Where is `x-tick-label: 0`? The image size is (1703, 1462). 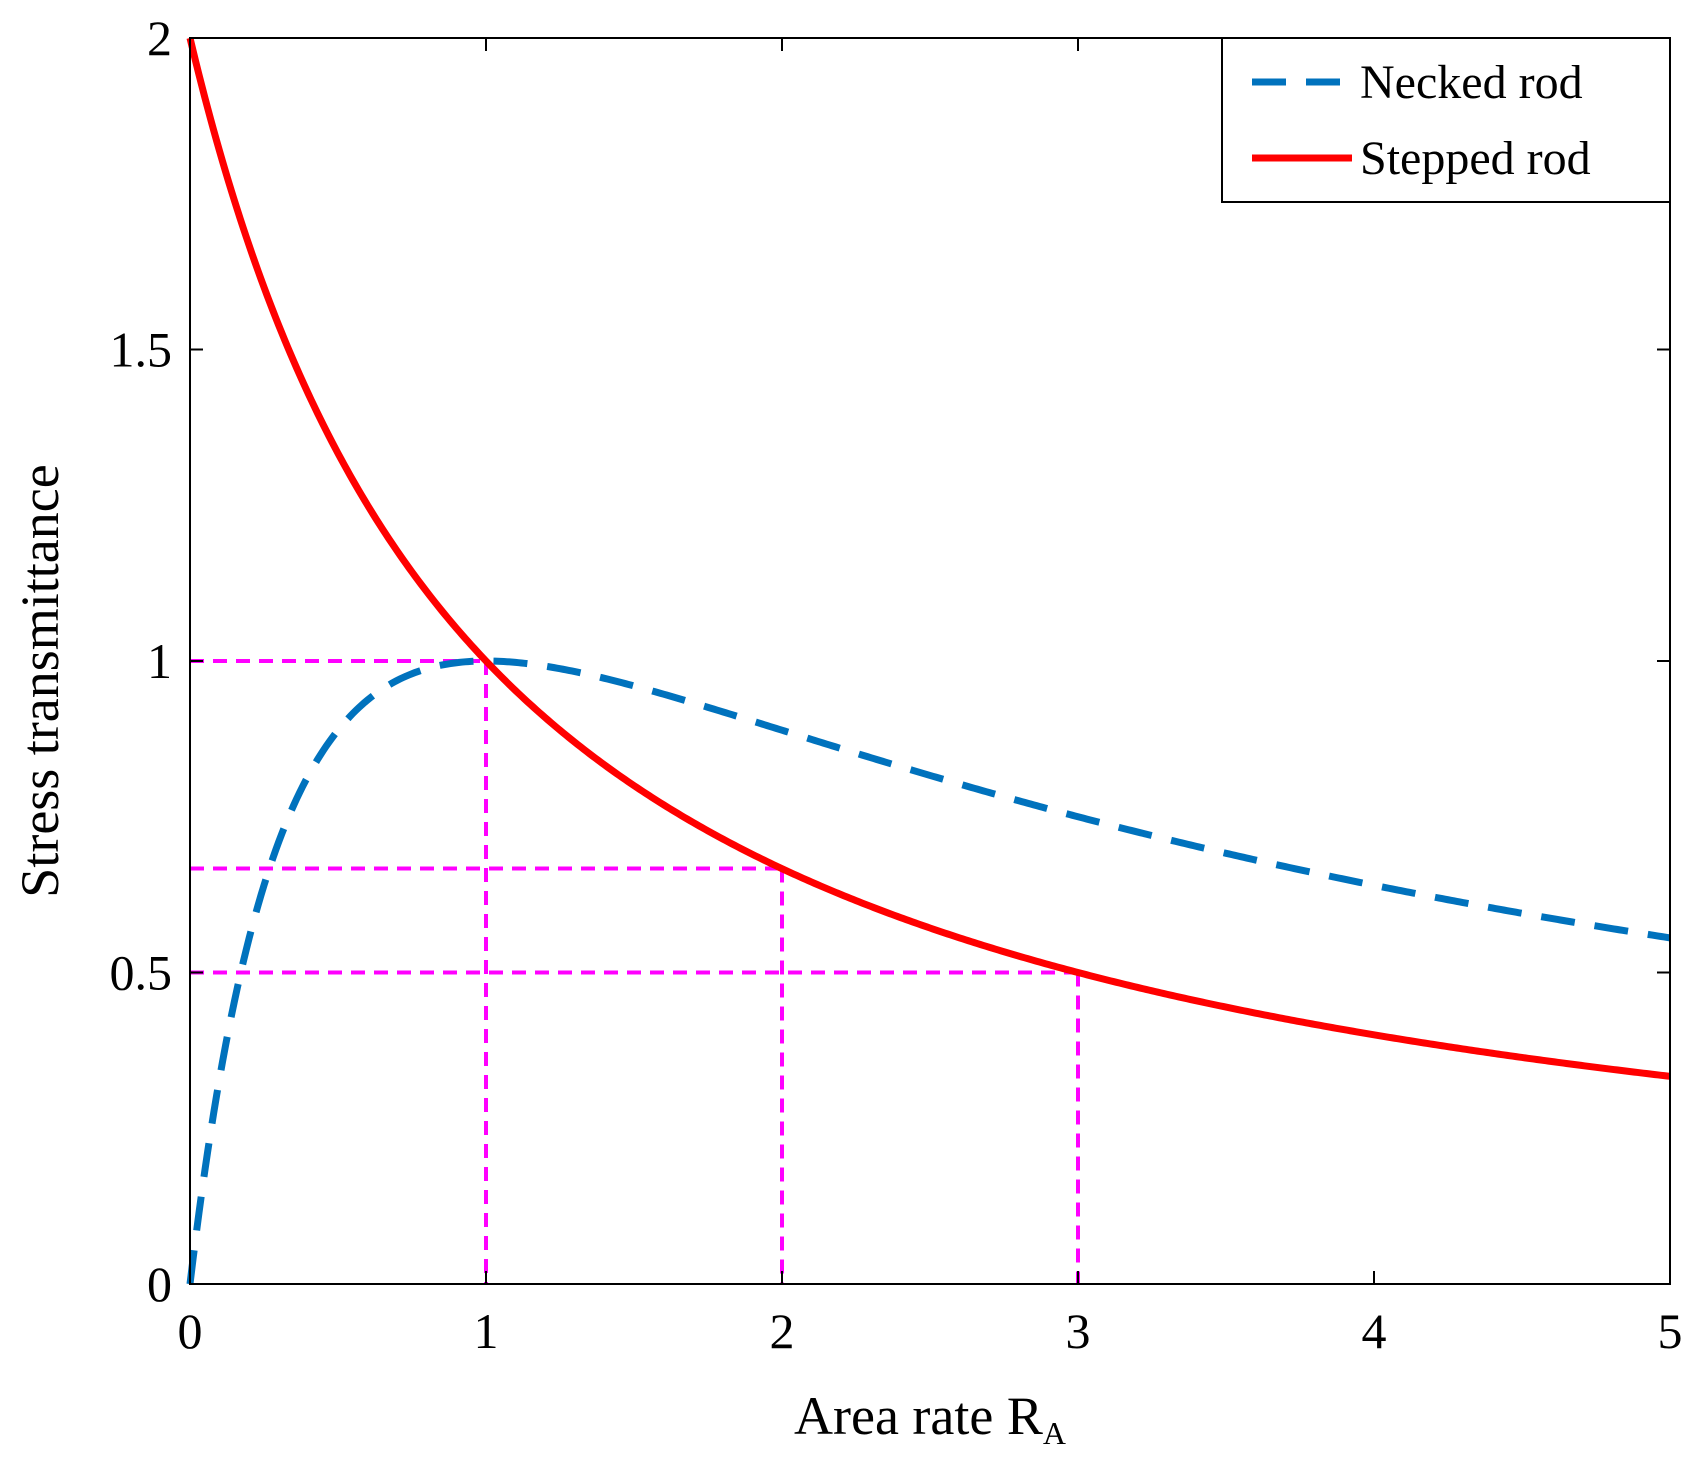 x-tick-label: 0 is located at coordinates (190, 1331).